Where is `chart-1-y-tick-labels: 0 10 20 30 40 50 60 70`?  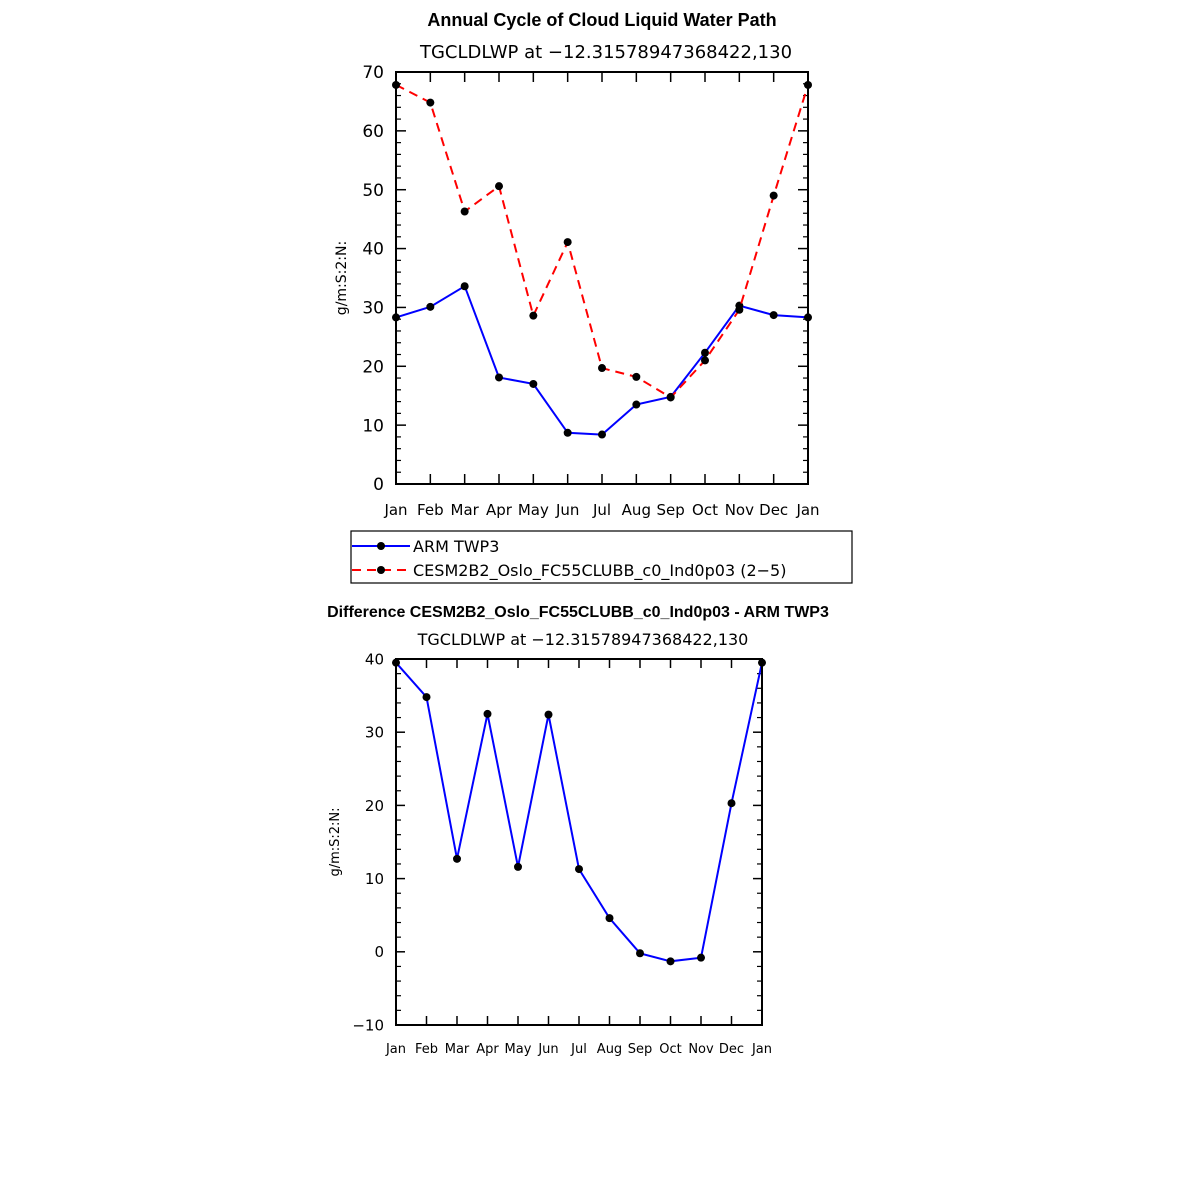
chart-1-y-tick-labels: 0 10 20 30 40 50 60 70 is located at coordinates (373, 279).